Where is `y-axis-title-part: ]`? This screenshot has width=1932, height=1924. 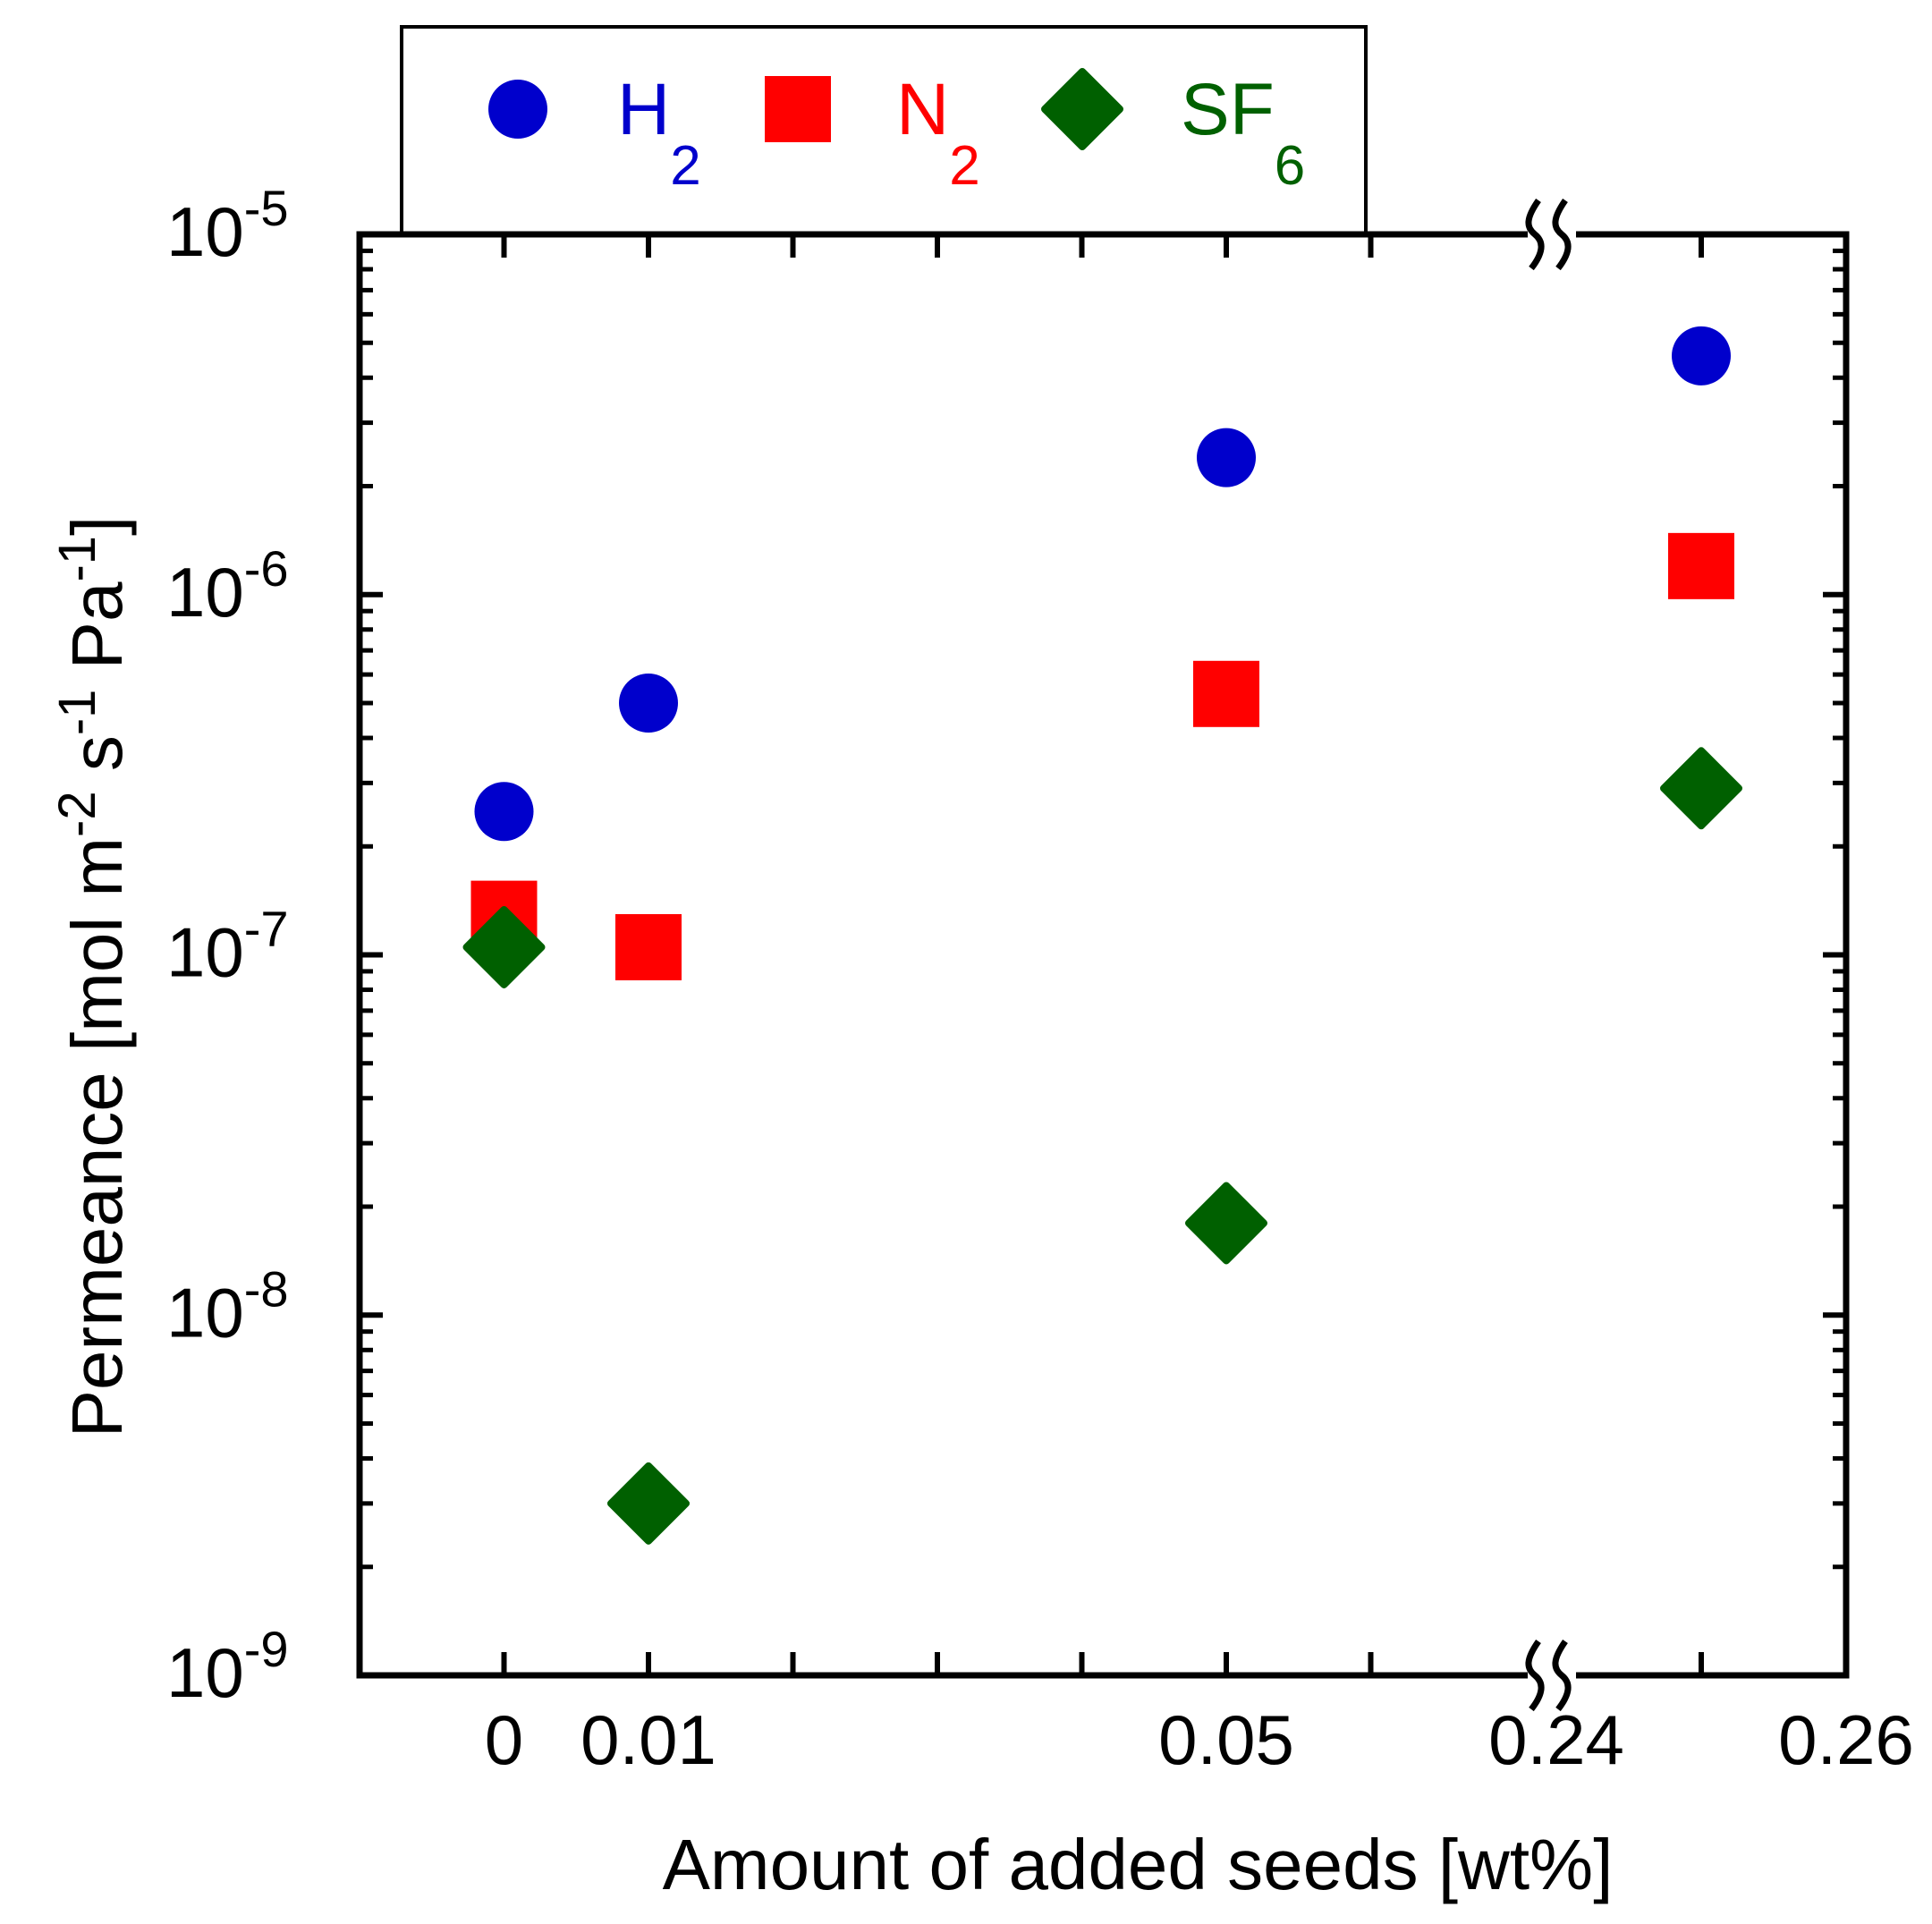
y-axis-title-part: ] is located at coordinates (97, 526).